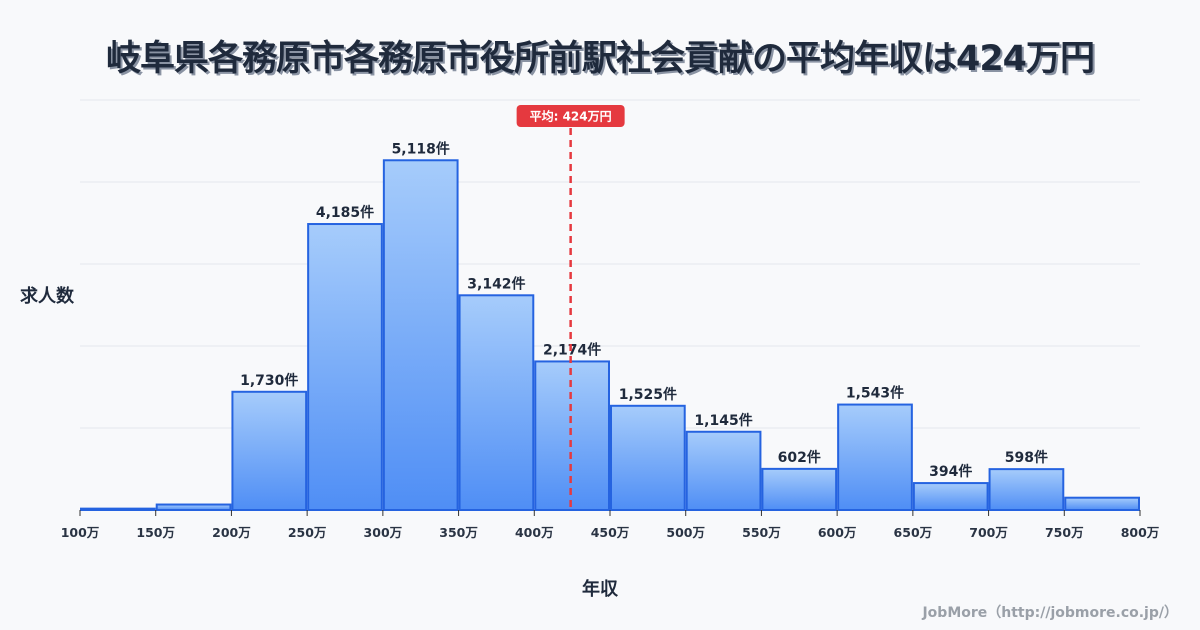  What do you see at coordinates (837, 532) in the screenshot?
I see `x-tick-label: 600万` at bounding box center [837, 532].